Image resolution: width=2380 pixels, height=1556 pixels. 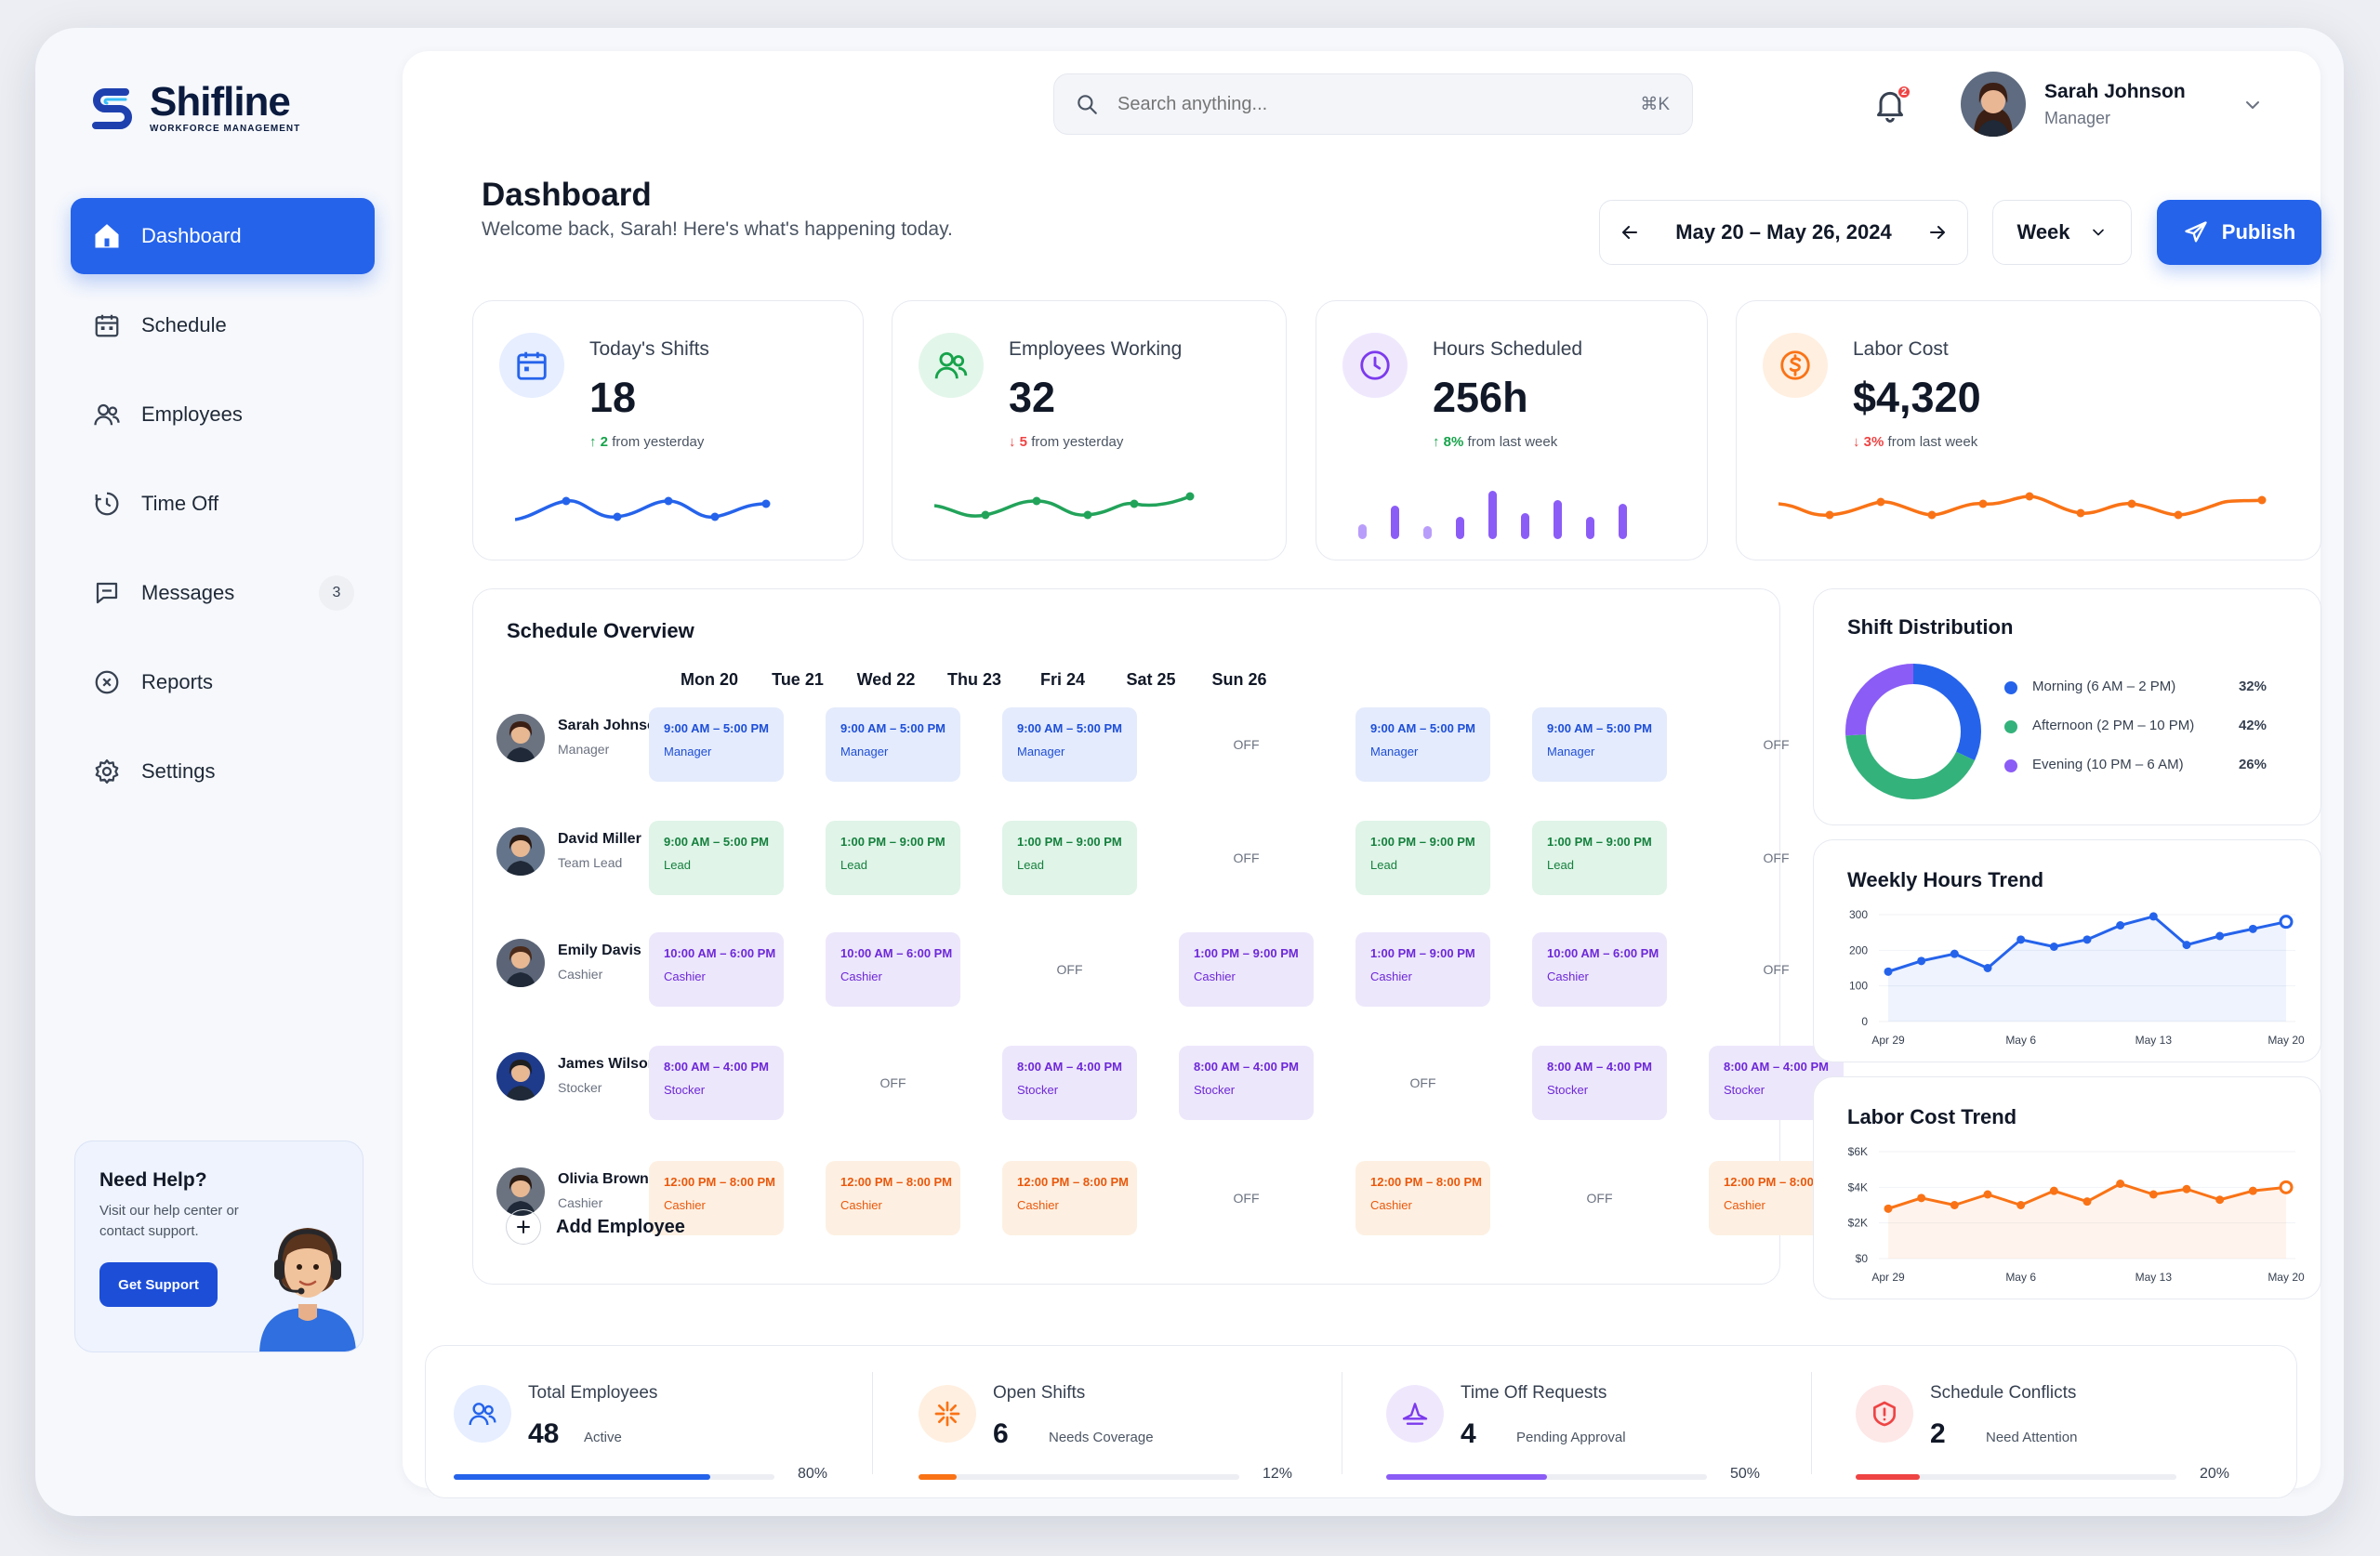 What do you see at coordinates (1937, 232) in the screenshot?
I see `arrow-right-icon` at bounding box center [1937, 232].